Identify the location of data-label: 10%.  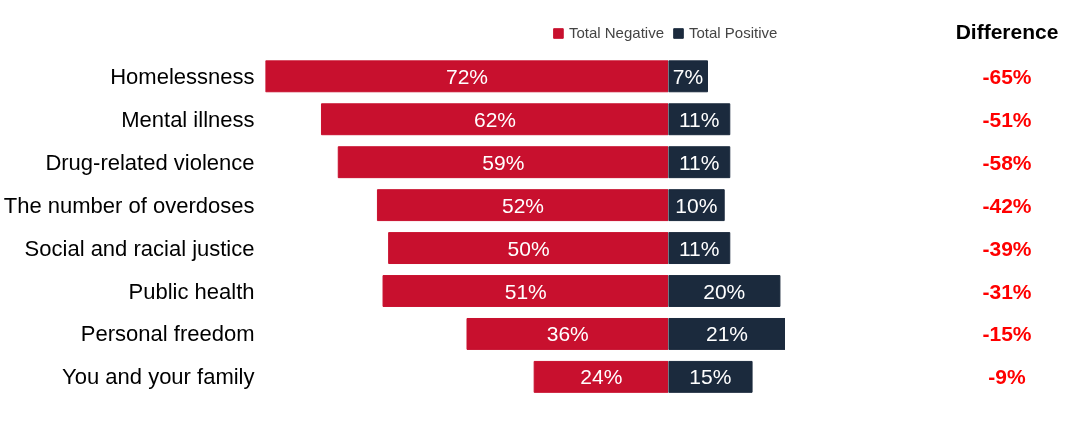
(696, 205).